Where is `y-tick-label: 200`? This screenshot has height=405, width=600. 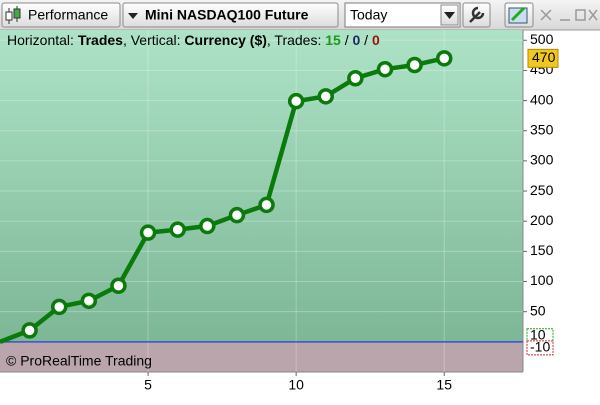 y-tick-label: 200 is located at coordinates (542, 220).